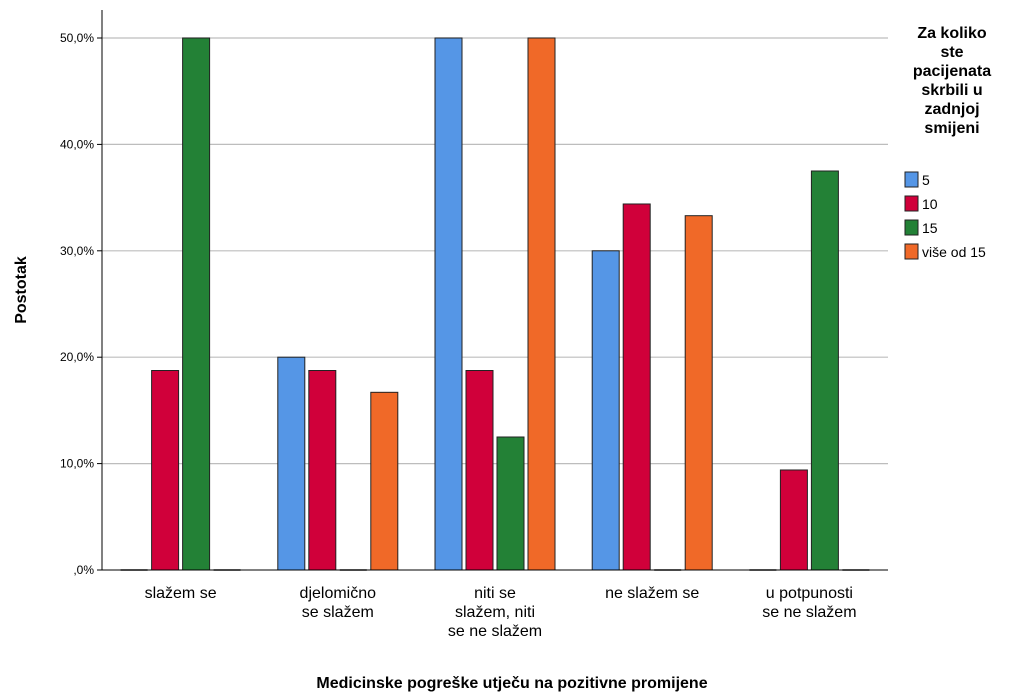  Describe the element at coordinates (652, 593) in the screenshot. I see `category-label: ne slažem se` at that location.